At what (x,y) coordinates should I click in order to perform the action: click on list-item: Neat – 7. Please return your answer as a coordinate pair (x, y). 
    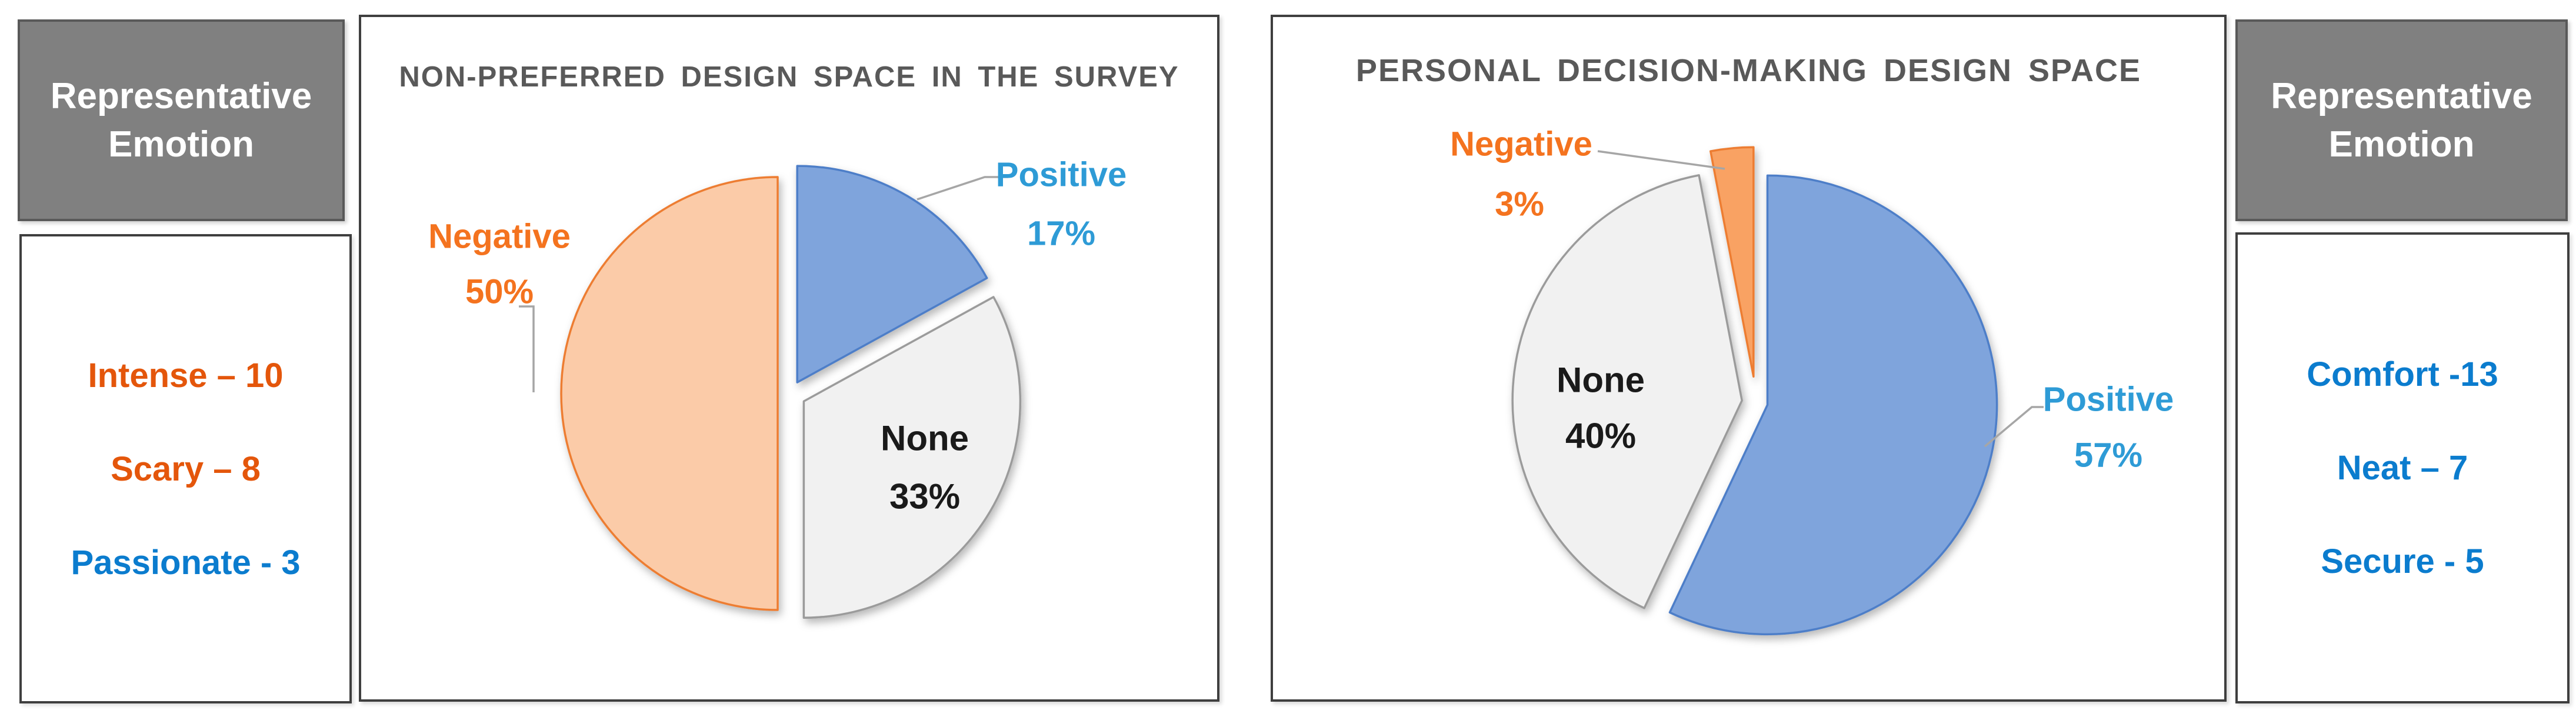
    Looking at the image, I should click on (2402, 468).